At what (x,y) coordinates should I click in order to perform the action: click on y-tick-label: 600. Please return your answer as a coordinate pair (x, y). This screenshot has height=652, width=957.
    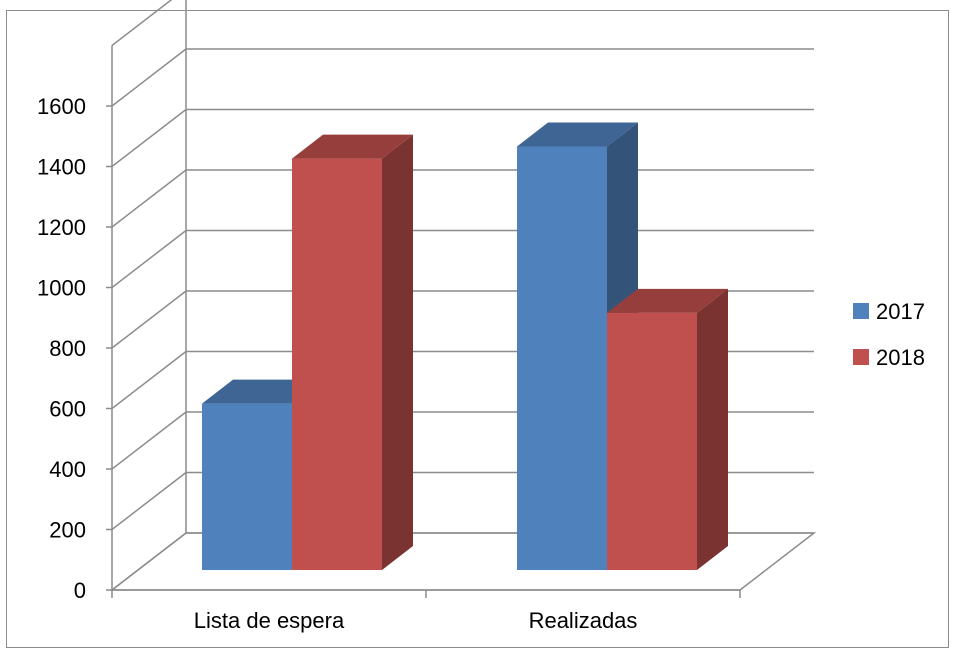
    Looking at the image, I should click on (67, 409).